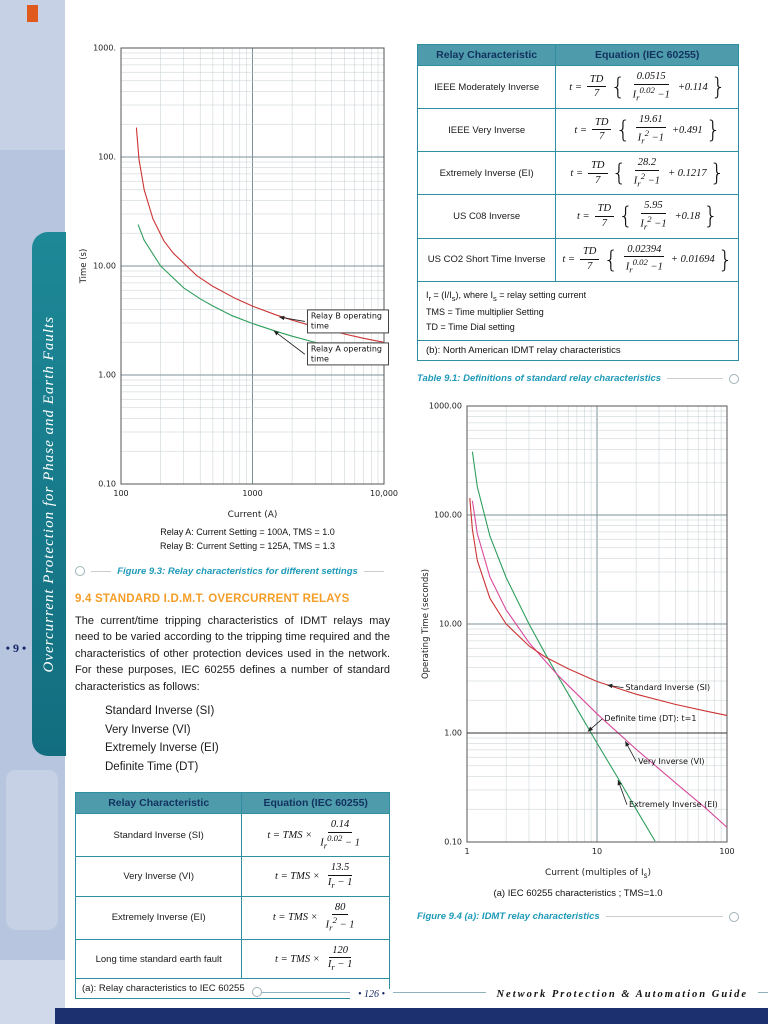  What do you see at coordinates (158, 959) in the screenshot?
I see `relay-characteristic-cell: Long time standard earth fault` at bounding box center [158, 959].